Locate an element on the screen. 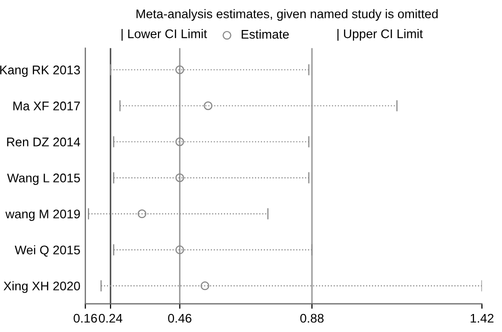 The height and width of the screenshot is (332, 502). text: | Upper CI Limit is located at coordinates (380, 35).